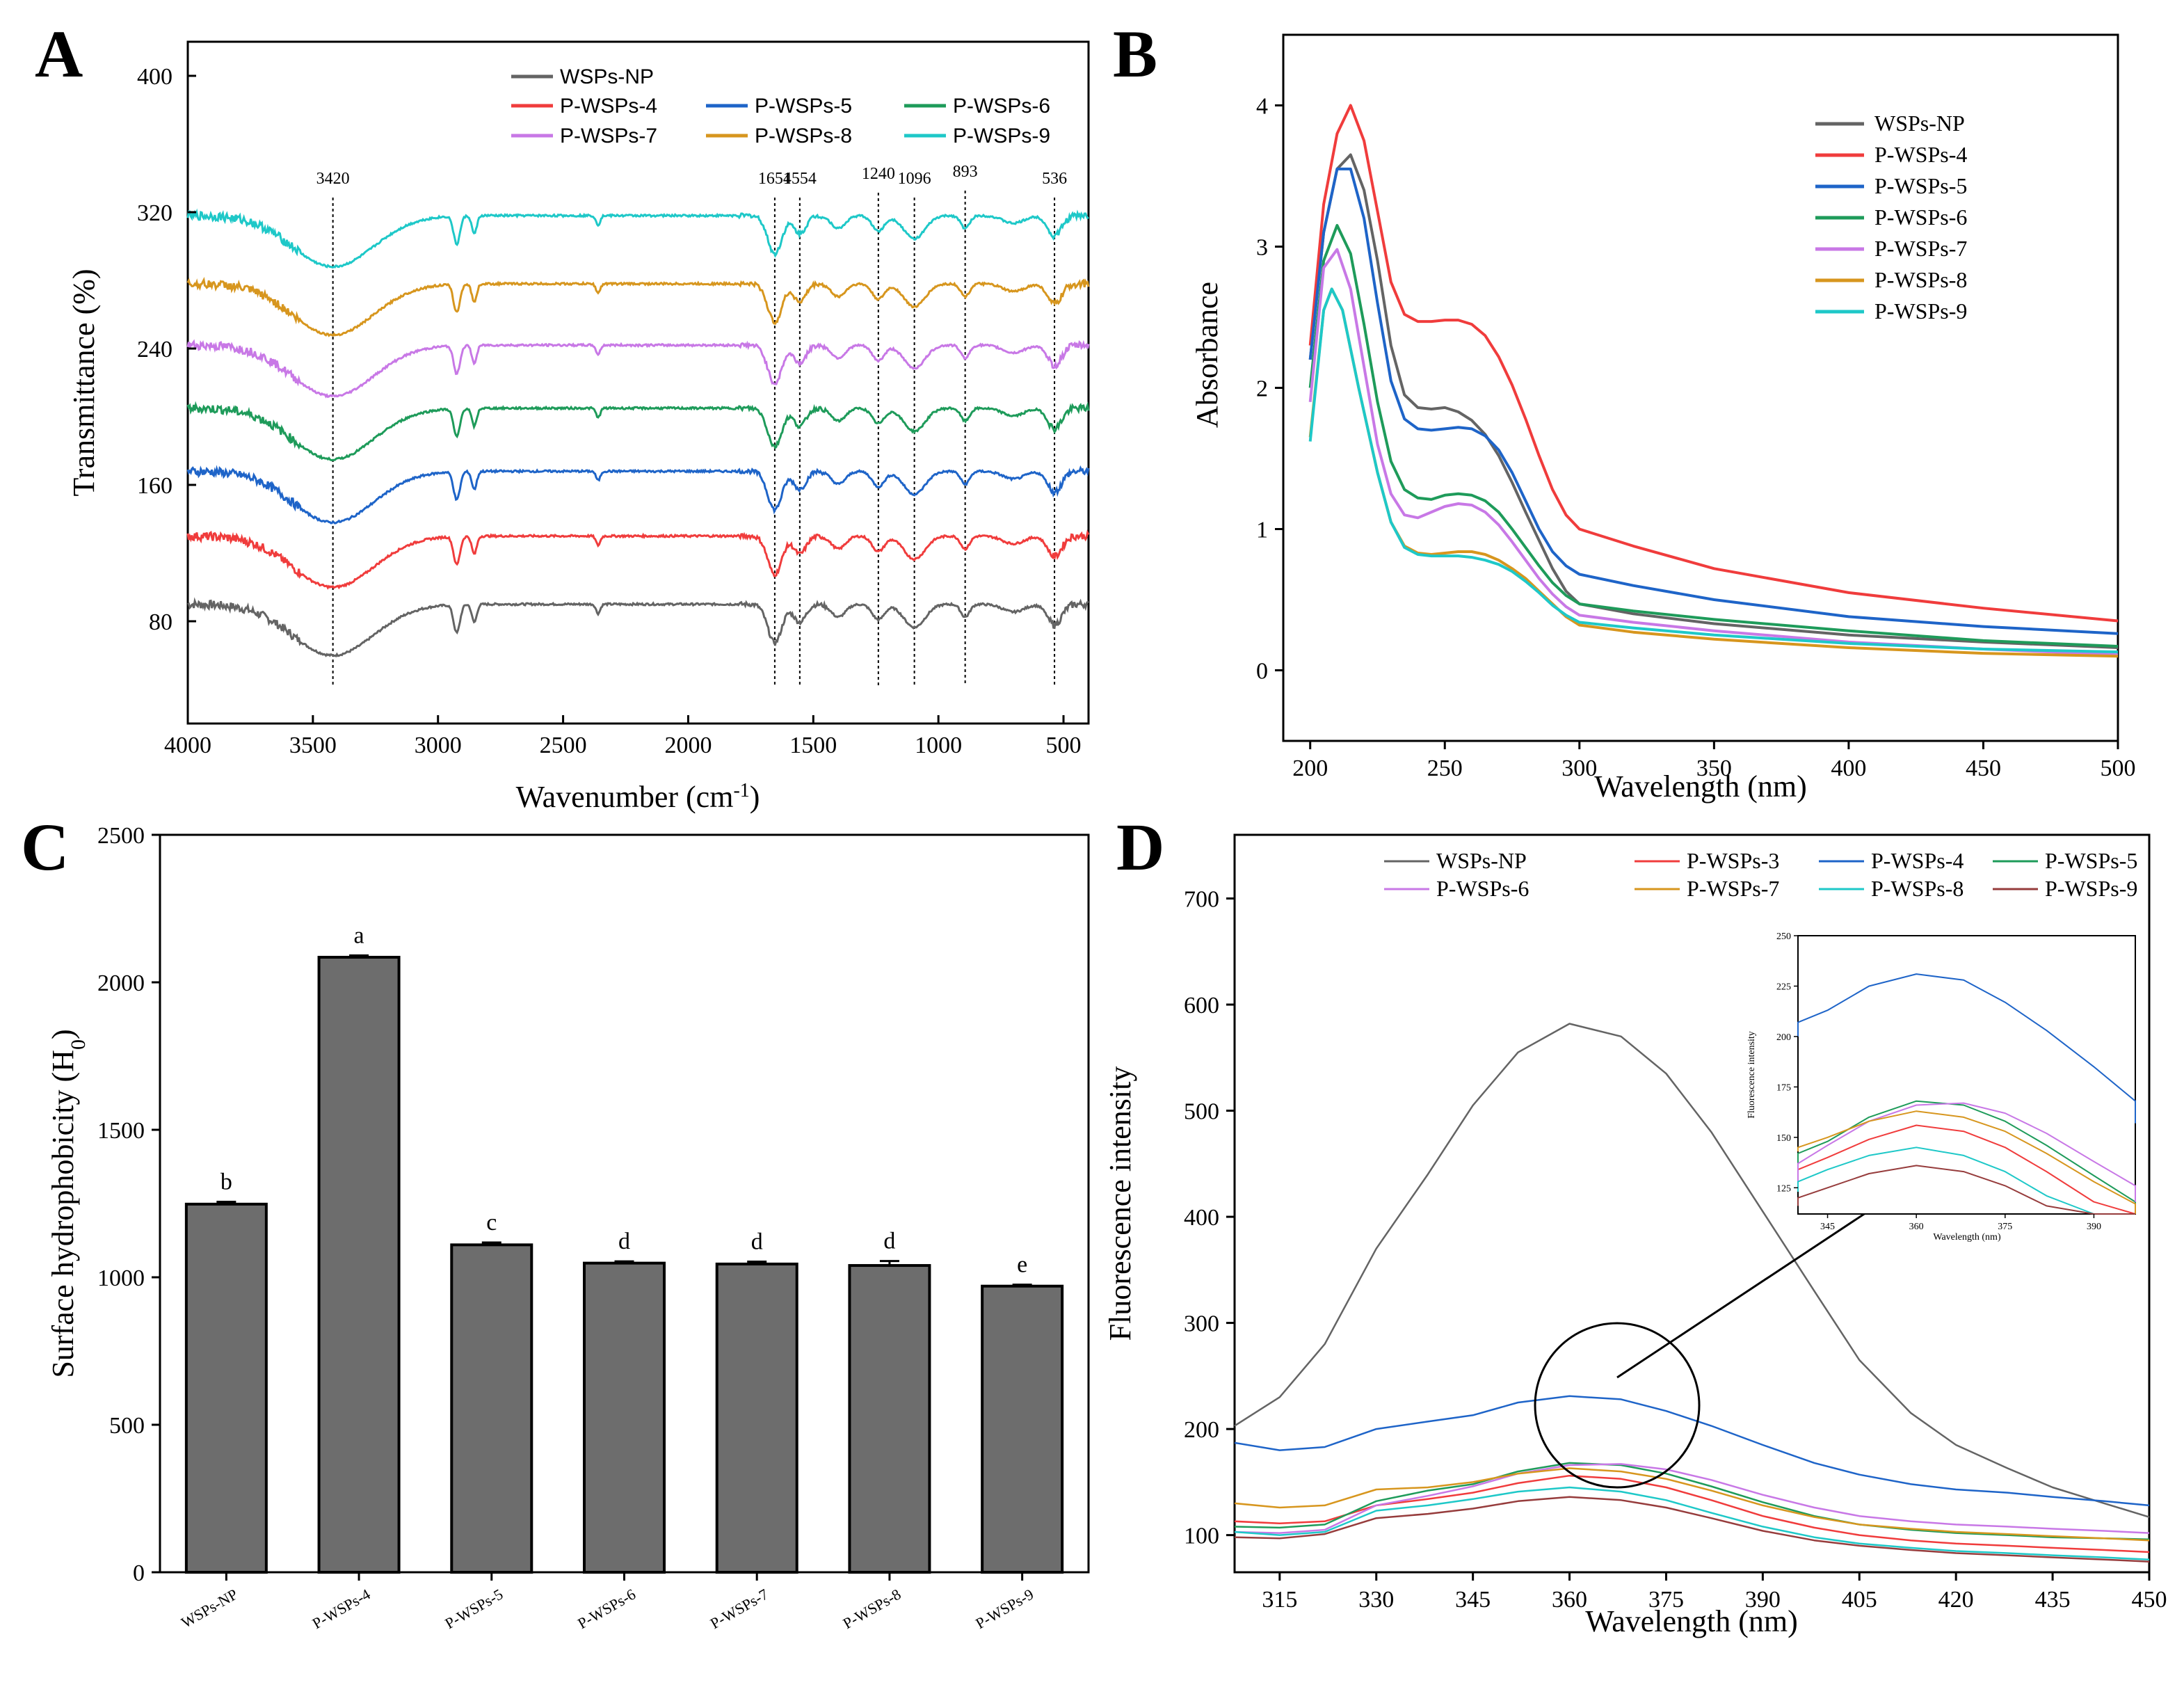  I want to click on d-x-tick-label: 375, so click(1666, 1600).